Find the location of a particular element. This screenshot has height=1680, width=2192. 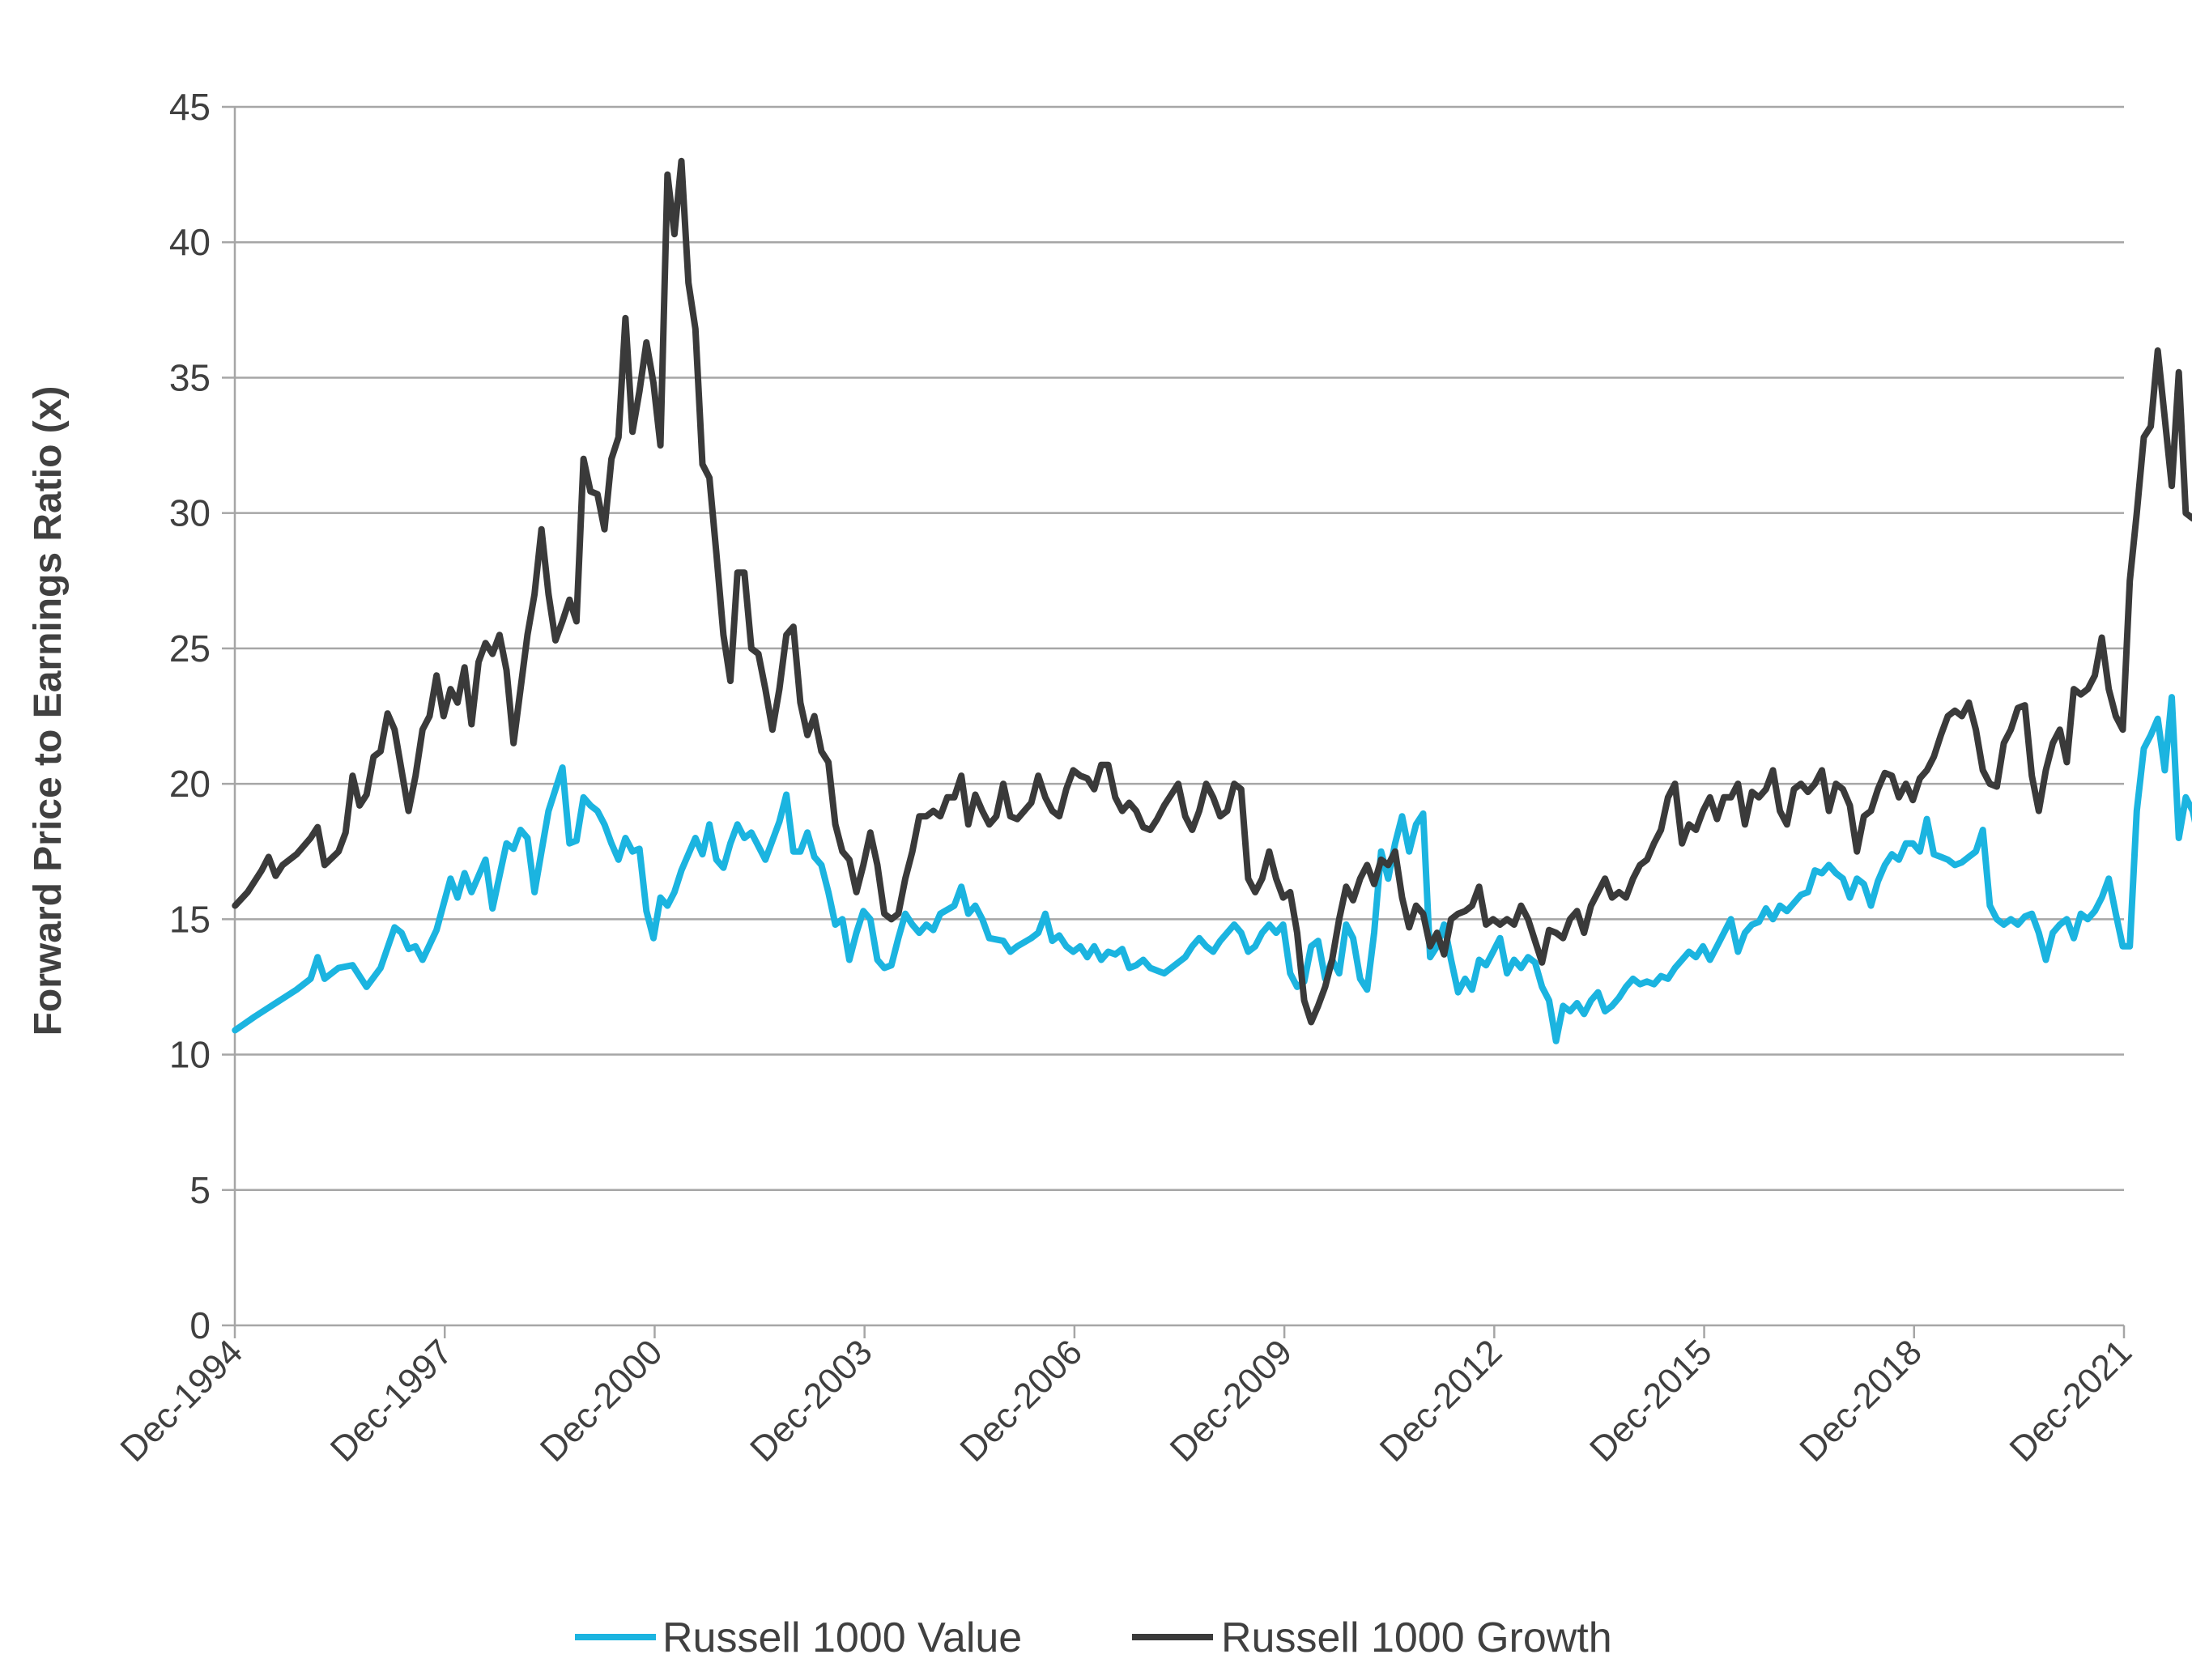

y-tick-label: 45 is located at coordinates (190, 107).